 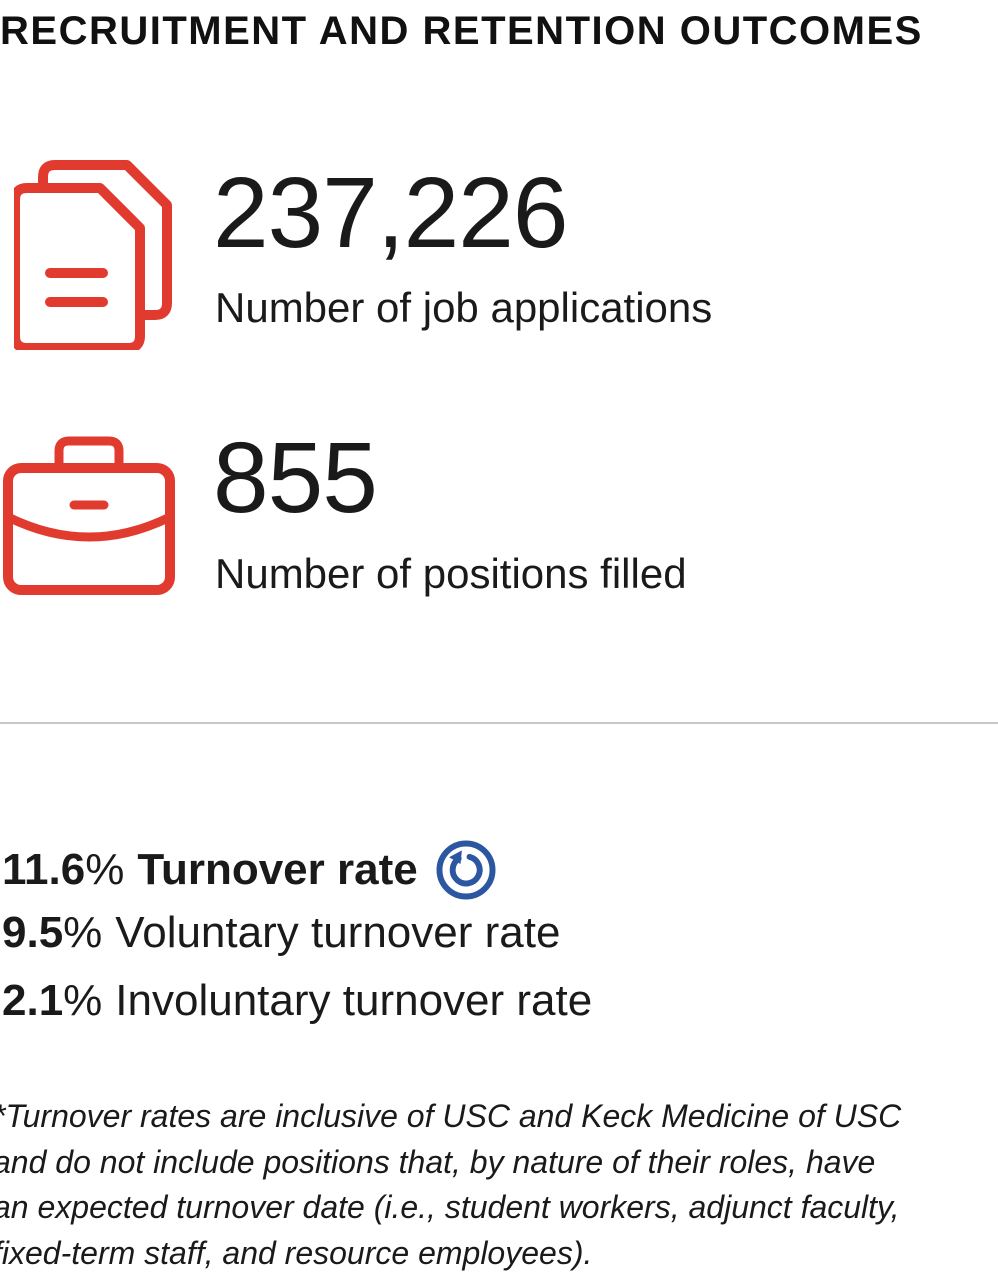 What do you see at coordinates (451, 573) in the screenshot?
I see `stat-label-positions-filled: Number of positions filled` at bounding box center [451, 573].